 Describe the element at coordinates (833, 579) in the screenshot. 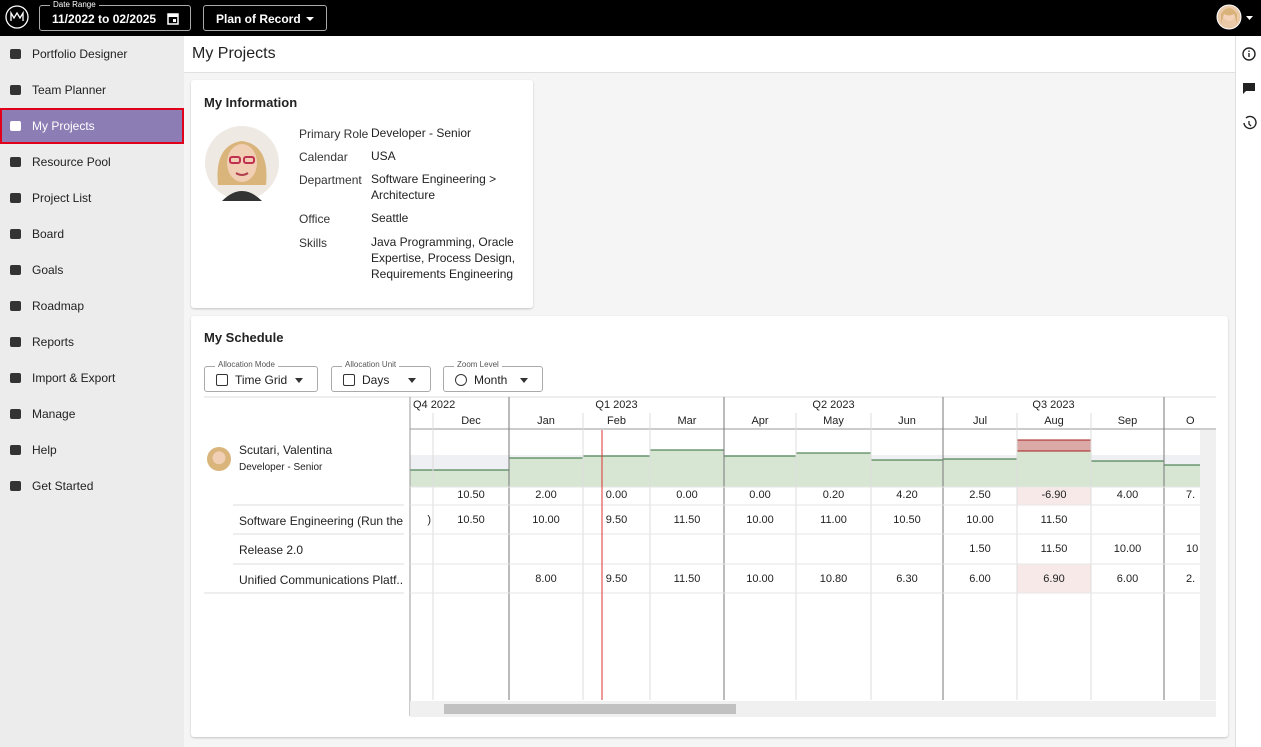

I see `allocation-cell: 10.80` at that location.